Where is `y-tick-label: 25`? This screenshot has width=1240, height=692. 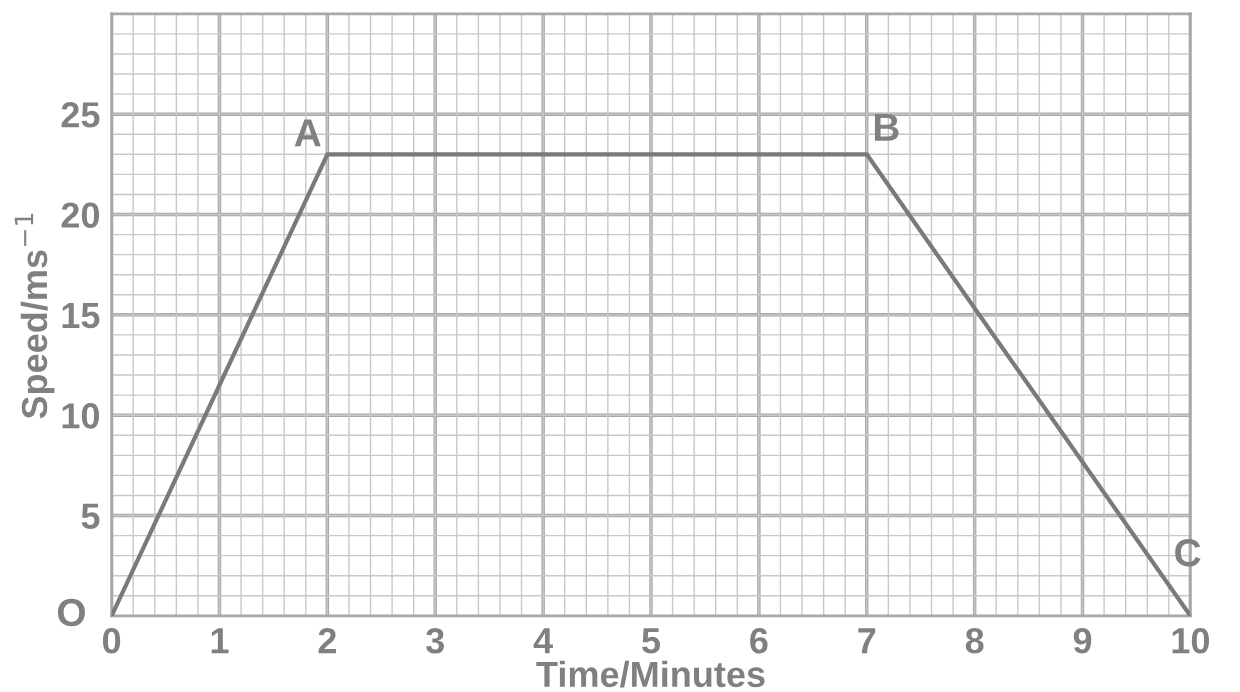
y-tick-label: 25 is located at coordinates (80, 115).